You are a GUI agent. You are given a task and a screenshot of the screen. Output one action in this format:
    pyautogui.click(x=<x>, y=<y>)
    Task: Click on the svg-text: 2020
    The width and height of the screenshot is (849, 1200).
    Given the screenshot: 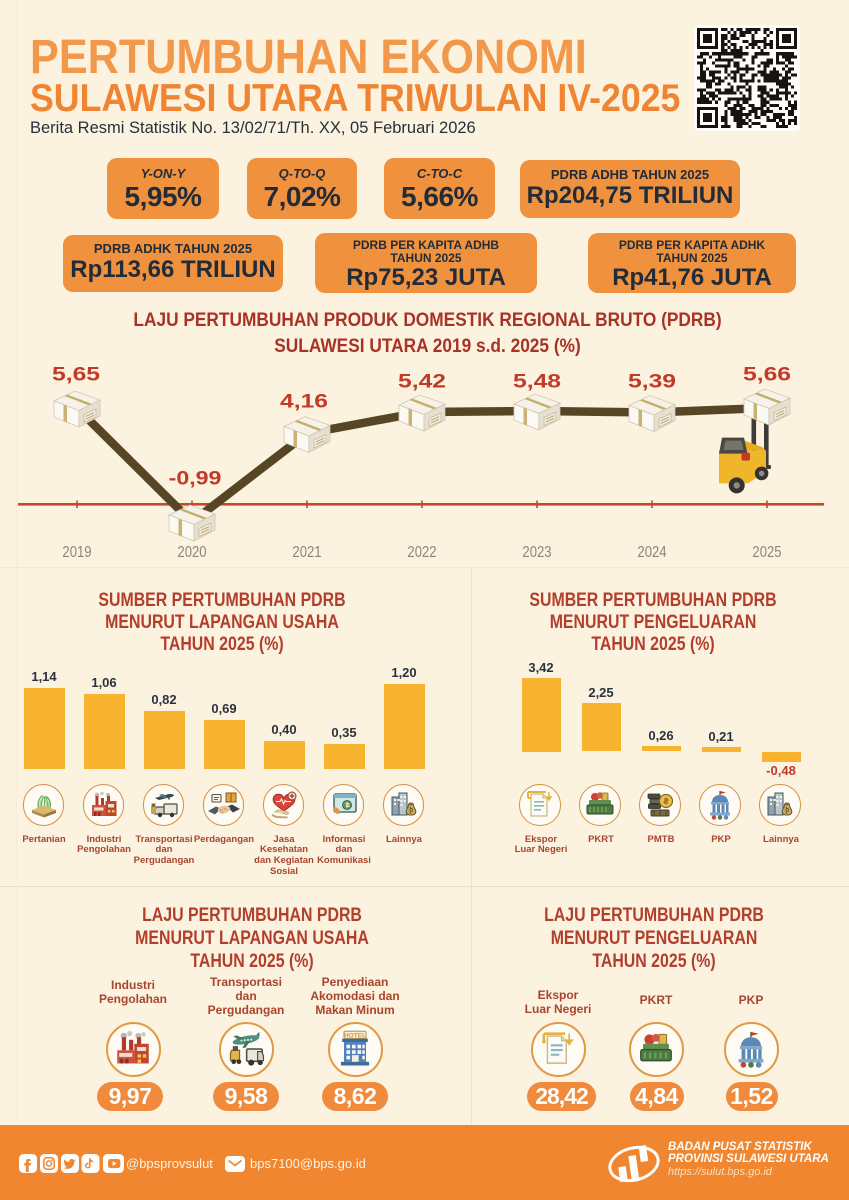 What is the action you would take?
    pyautogui.click(x=191, y=552)
    